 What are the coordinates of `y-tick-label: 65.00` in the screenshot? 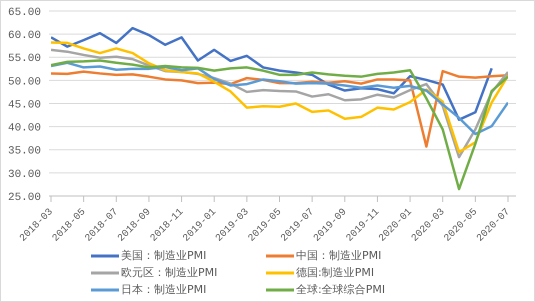 It's located at (24, 12).